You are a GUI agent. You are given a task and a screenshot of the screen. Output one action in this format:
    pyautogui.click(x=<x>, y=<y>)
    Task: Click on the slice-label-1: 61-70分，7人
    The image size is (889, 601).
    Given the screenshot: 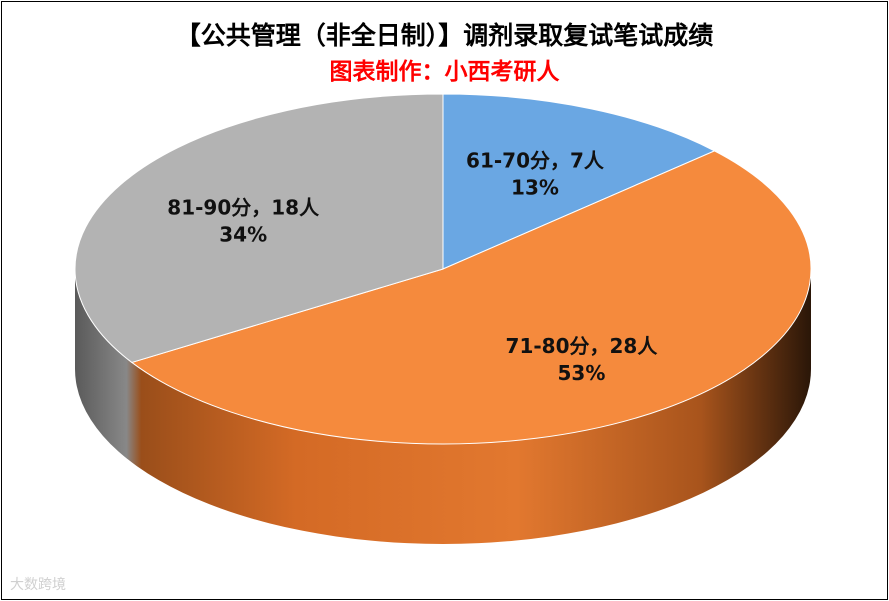 What is the action you would take?
    pyautogui.click(x=535, y=161)
    